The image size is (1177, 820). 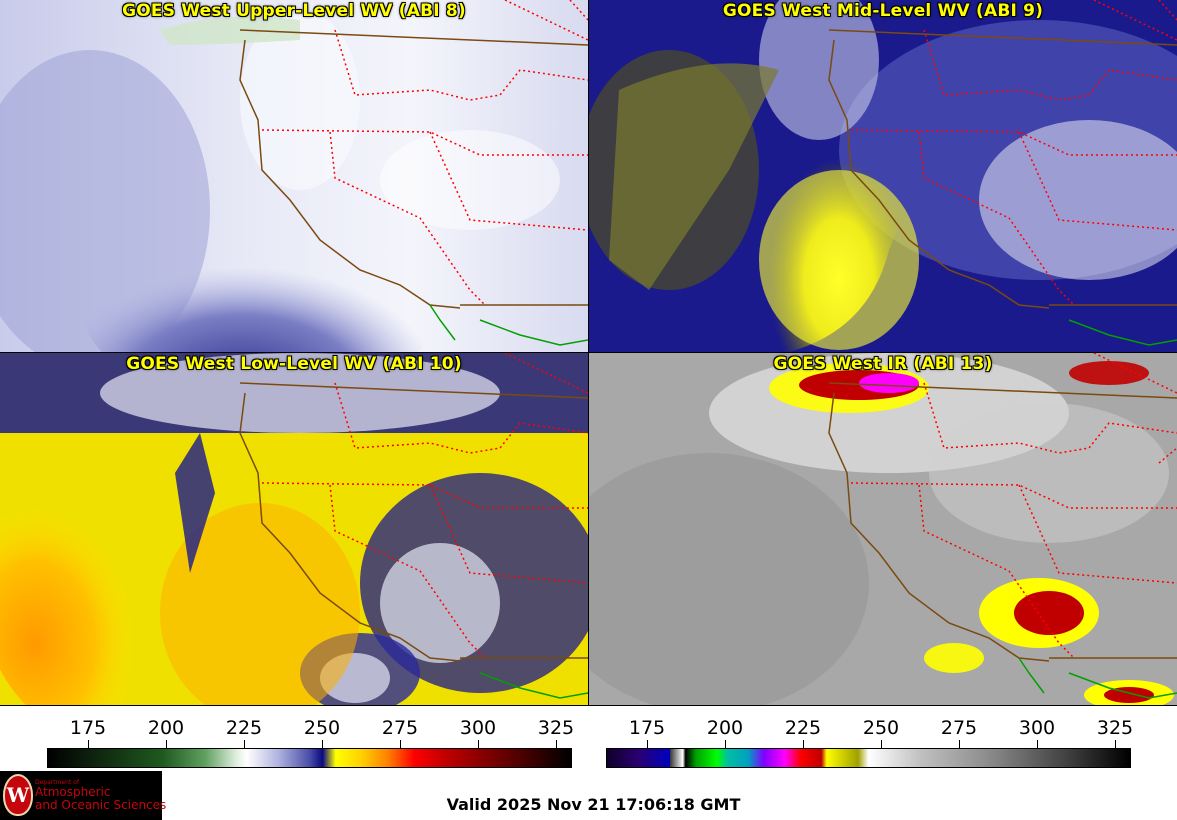 What do you see at coordinates (959, 728) in the screenshot?
I see `ir-tick-label: 275` at bounding box center [959, 728].